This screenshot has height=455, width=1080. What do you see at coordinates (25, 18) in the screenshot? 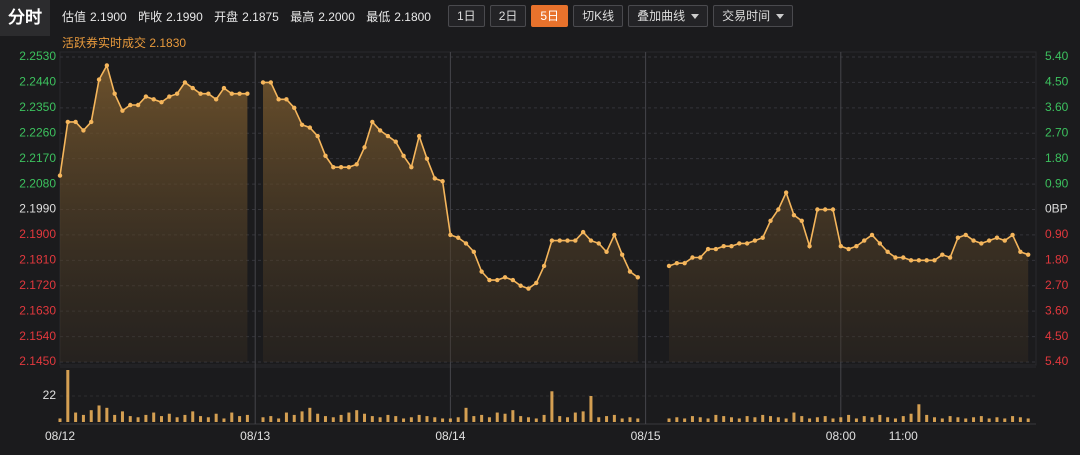
I see `tab: 分时` at bounding box center [25, 18].